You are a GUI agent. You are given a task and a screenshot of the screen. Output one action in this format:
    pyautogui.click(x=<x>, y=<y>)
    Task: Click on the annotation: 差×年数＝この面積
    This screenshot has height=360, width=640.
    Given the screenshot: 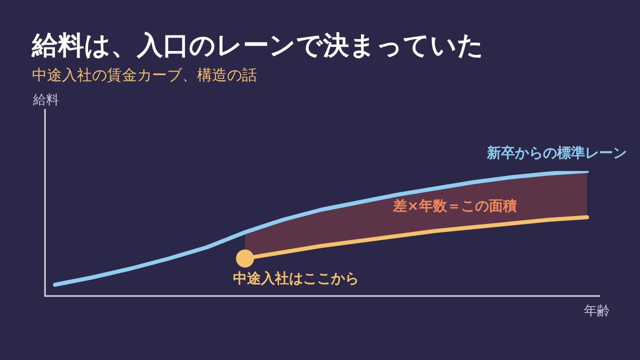 What is the action you would take?
    pyautogui.click(x=454, y=206)
    